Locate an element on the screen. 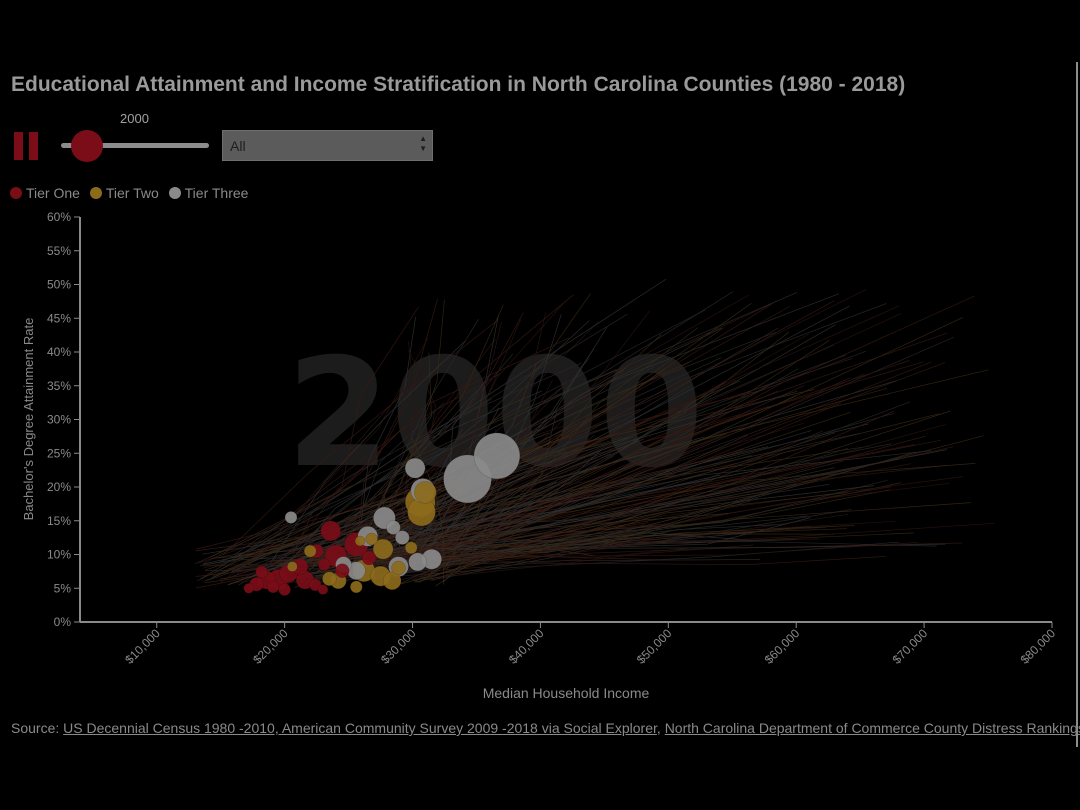  x-tick-label: $40,000 is located at coordinates (526, 646).